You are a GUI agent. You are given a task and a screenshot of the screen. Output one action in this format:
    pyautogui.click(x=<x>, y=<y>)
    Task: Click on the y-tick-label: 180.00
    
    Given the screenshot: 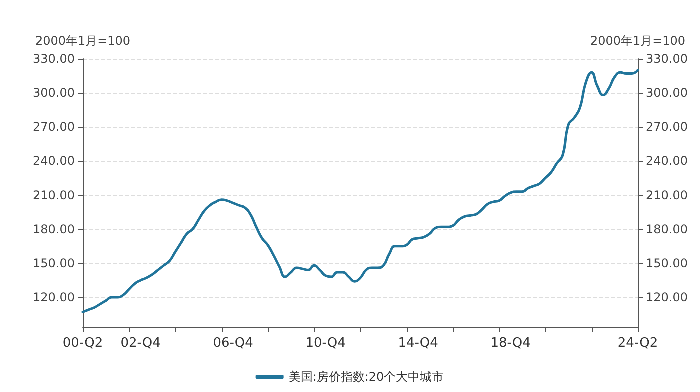 What is the action you would take?
    pyautogui.click(x=54, y=229)
    